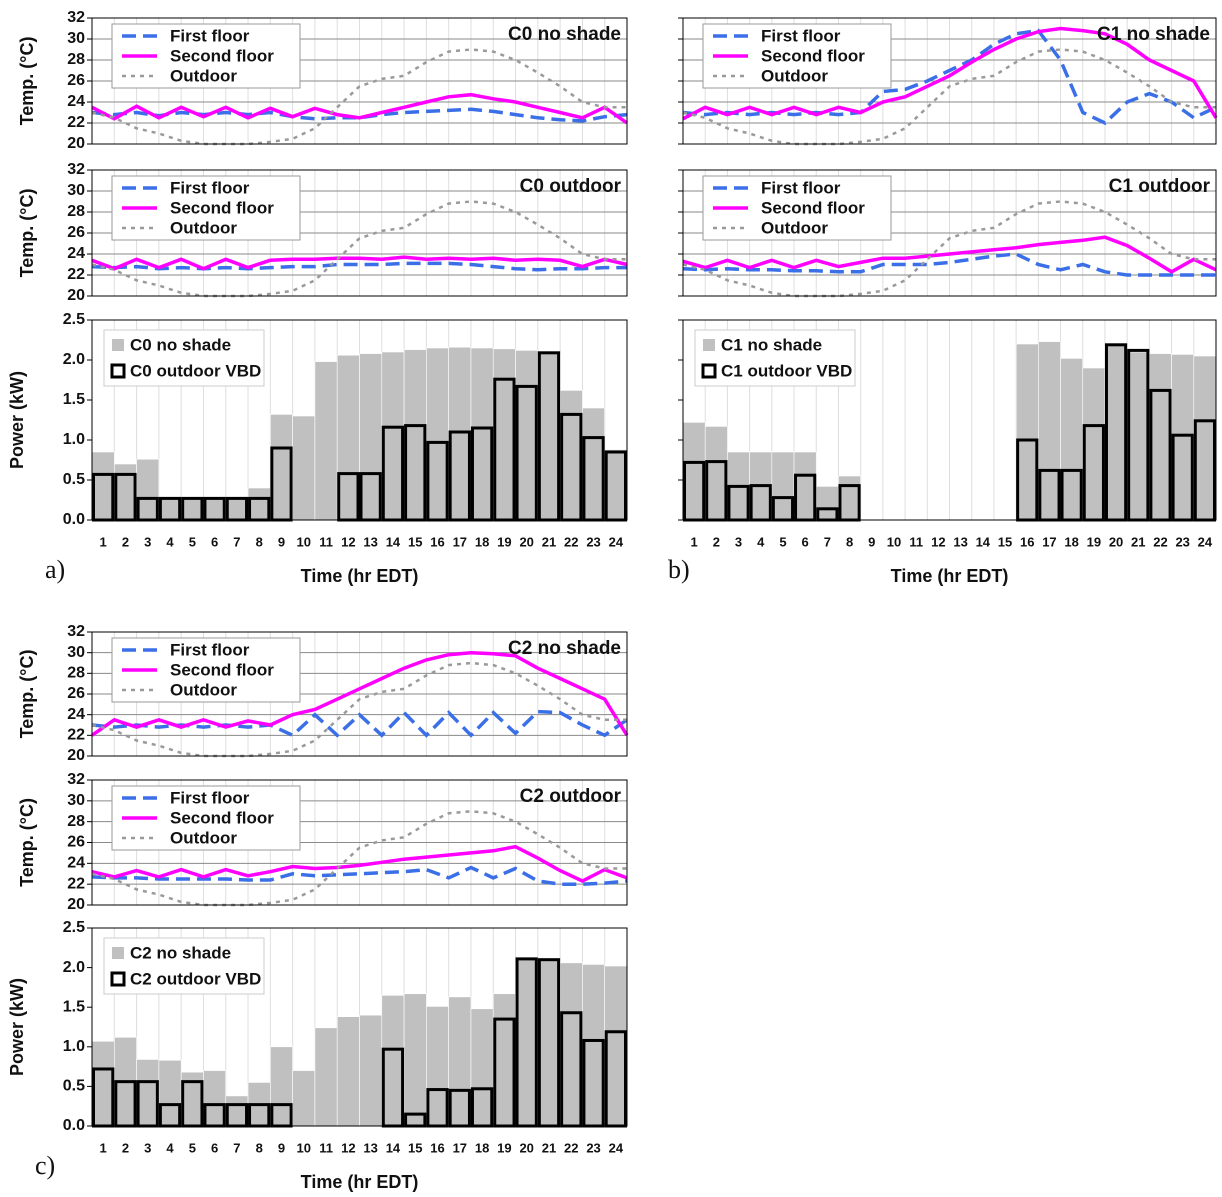  Describe the element at coordinates (549, 1147) in the screenshot. I see `x-tick-label: 21` at that location.